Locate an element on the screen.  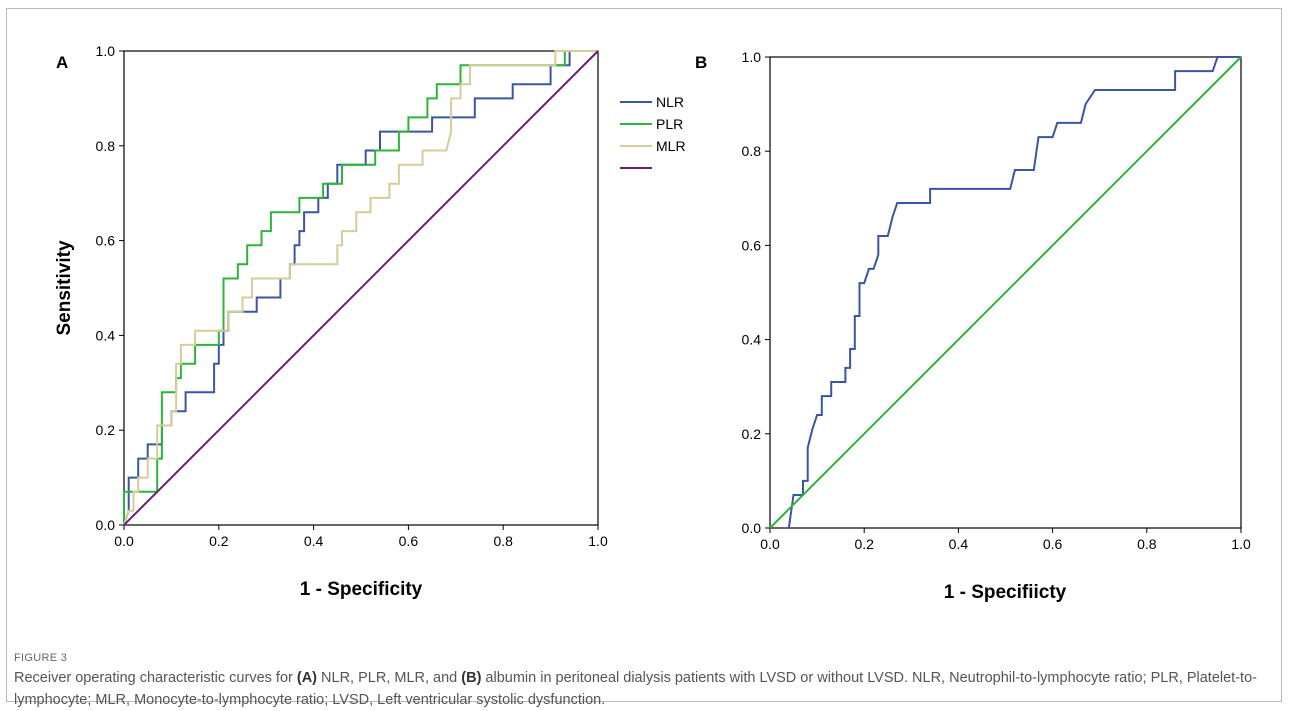
caption-ref-b: (B) is located at coordinates (471, 678).